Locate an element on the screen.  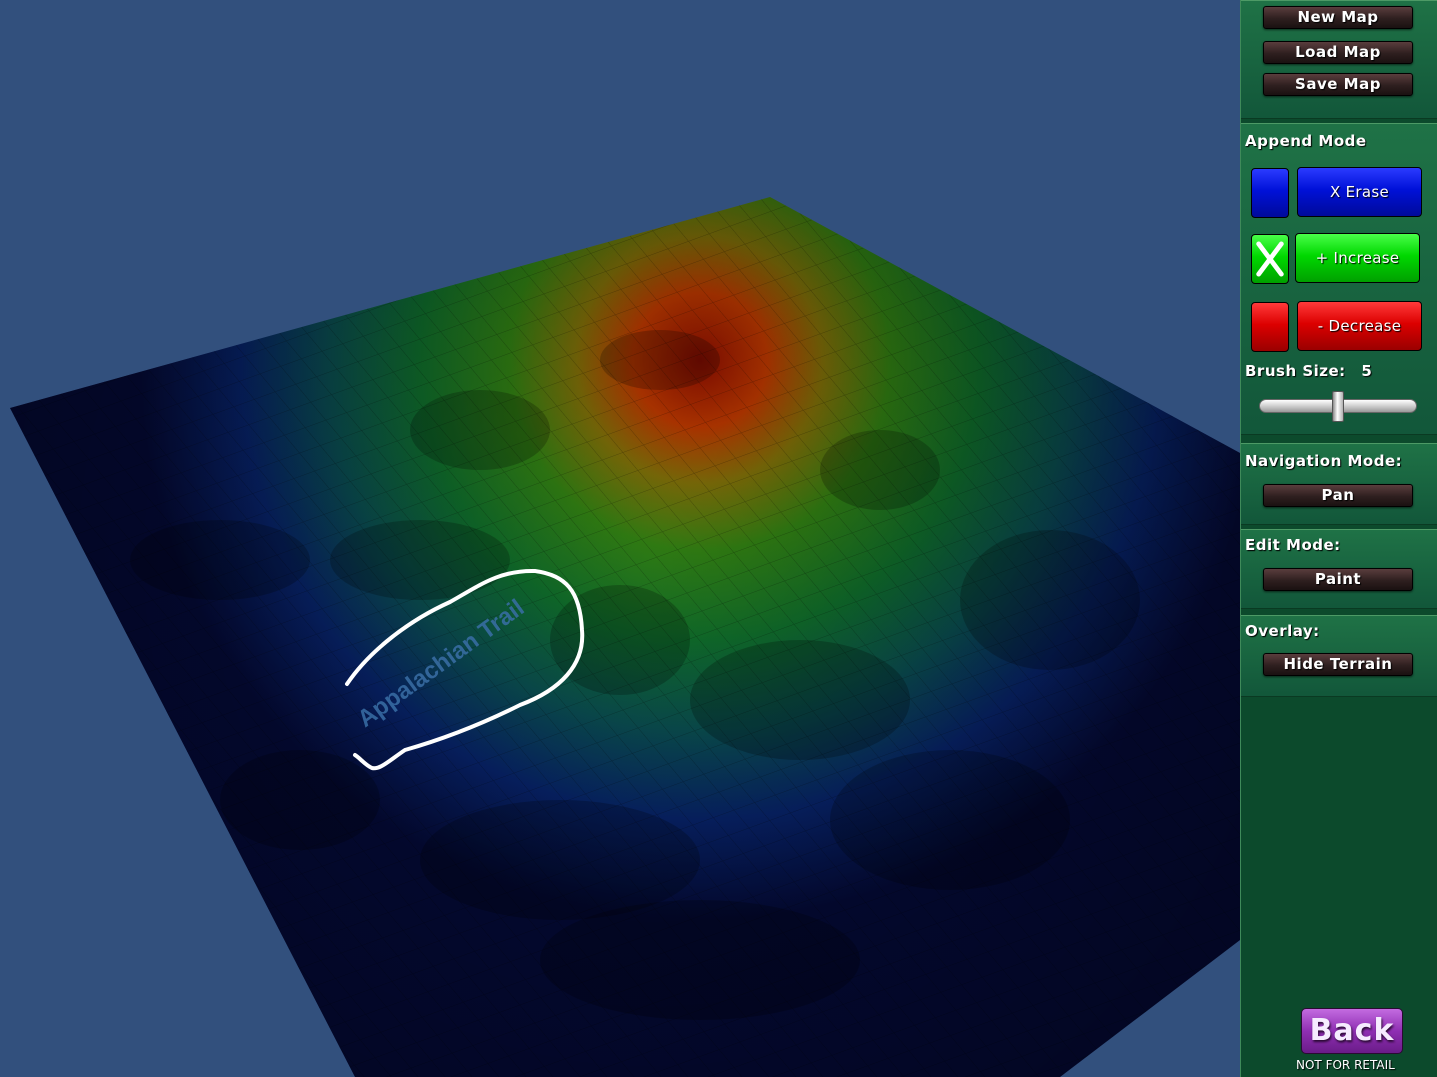
new-map-button: New Map is located at coordinates (1338, 17).